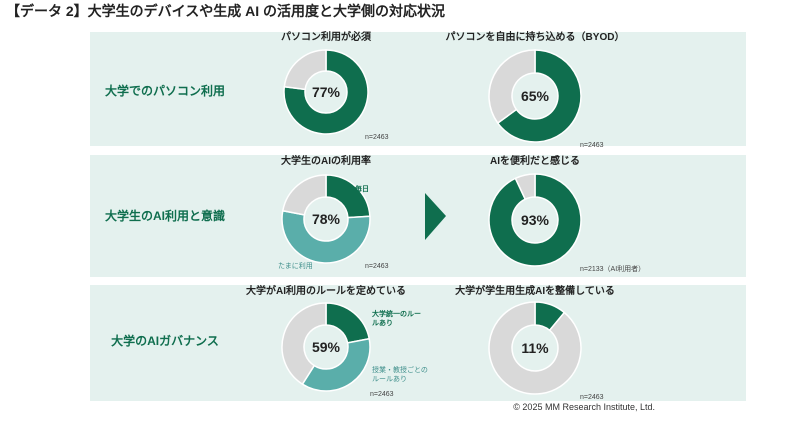  Describe the element at coordinates (165, 340) in the screenshot. I see `row-label: 大学のAIガバナンス` at that location.